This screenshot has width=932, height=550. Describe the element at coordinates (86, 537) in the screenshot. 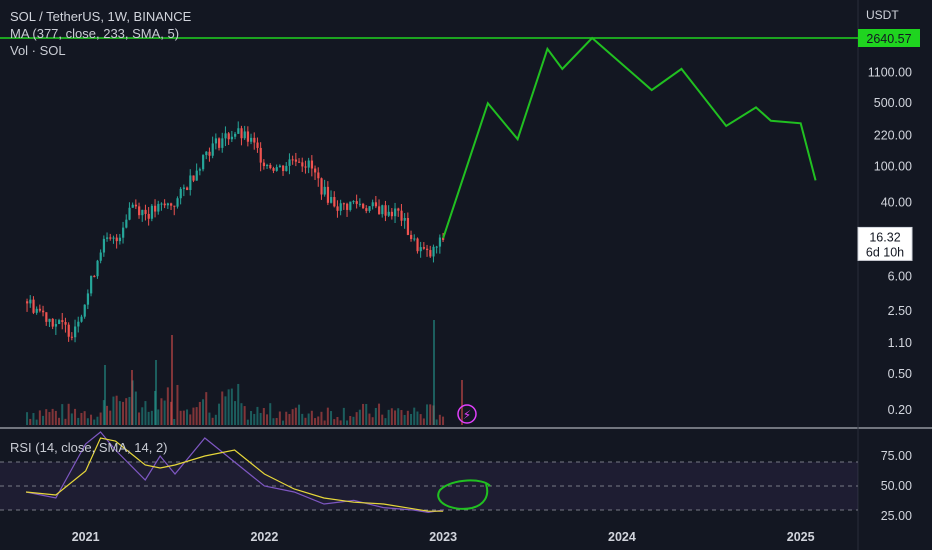

I see `year-tick-label: 2021` at that location.